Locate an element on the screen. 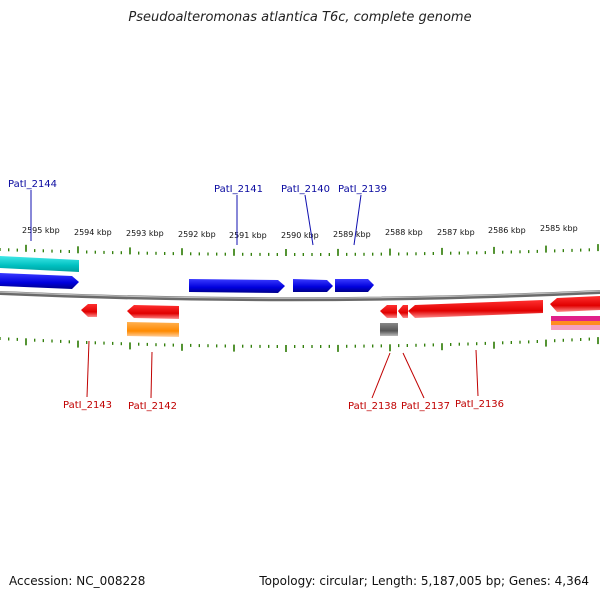 The height and width of the screenshot is (600, 600). gene-label-top: PatI_2141 is located at coordinates (238, 189).